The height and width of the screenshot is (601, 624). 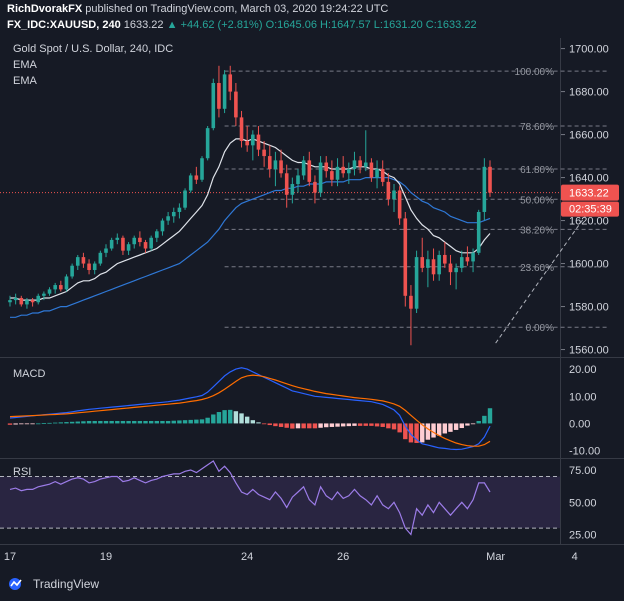 I want to click on fib-level-label: 23.60%, so click(x=537, y=268).